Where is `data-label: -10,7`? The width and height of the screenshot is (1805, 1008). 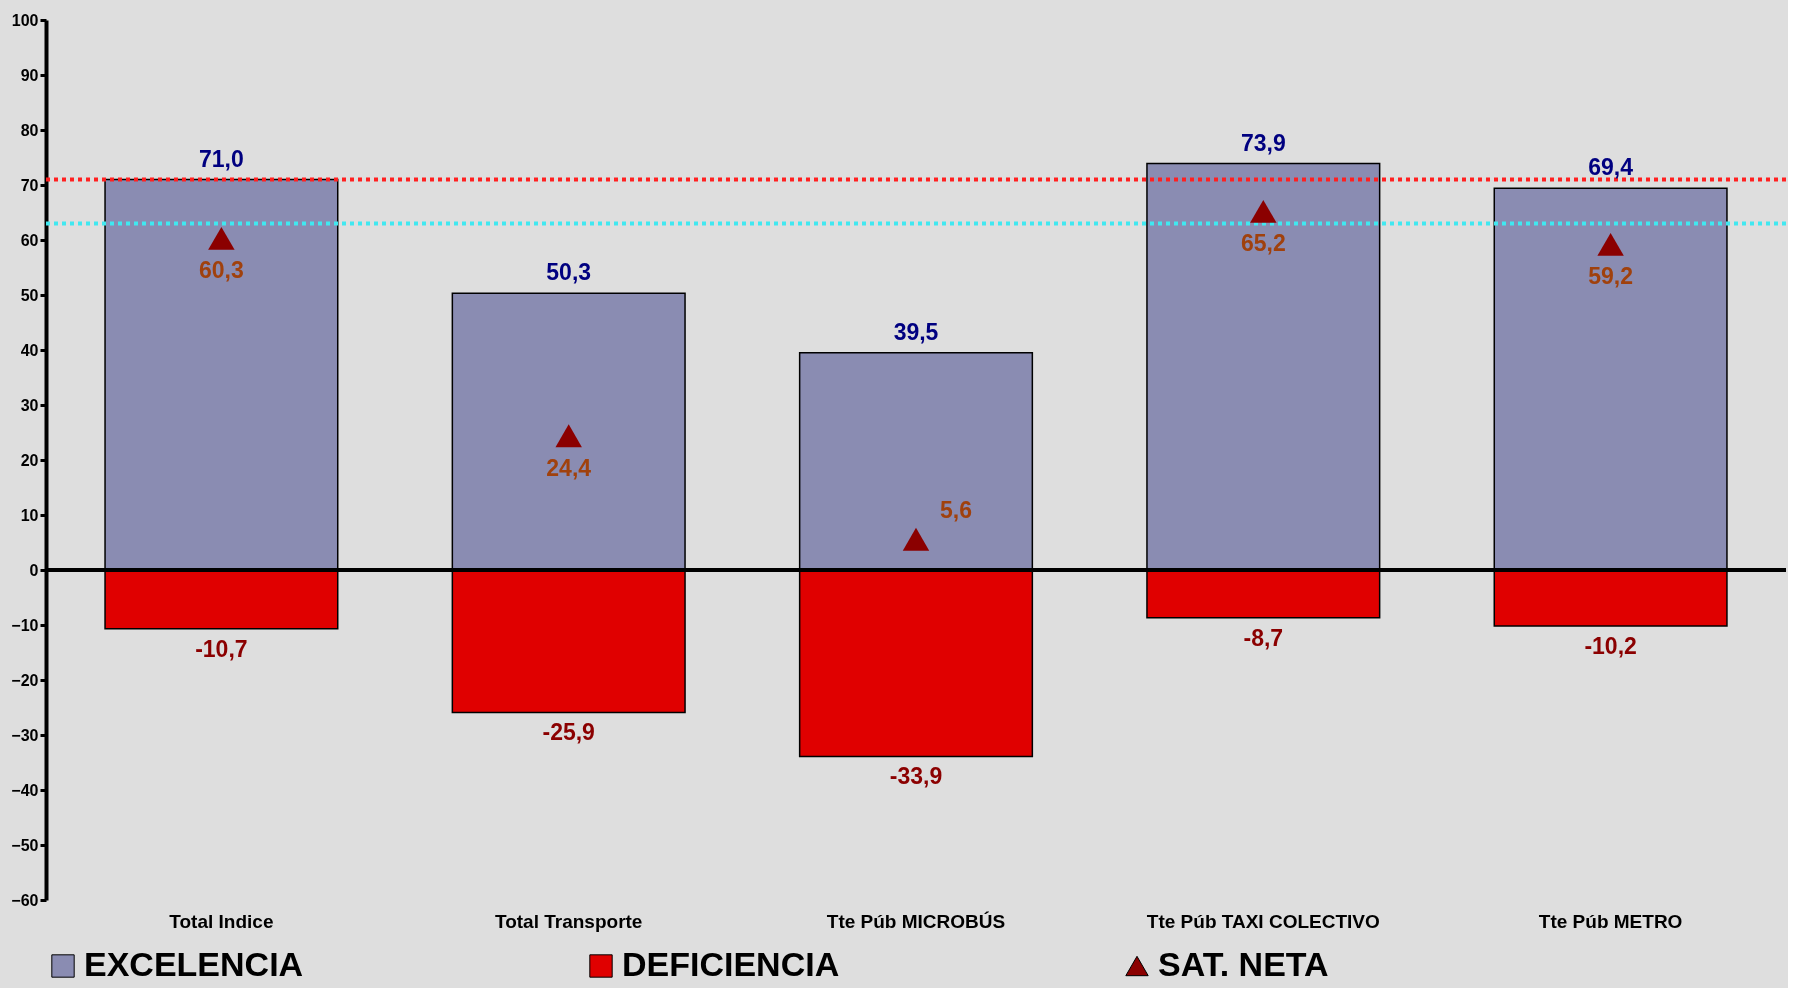 data-label: -10,7 is located at coordinates (221, 648).